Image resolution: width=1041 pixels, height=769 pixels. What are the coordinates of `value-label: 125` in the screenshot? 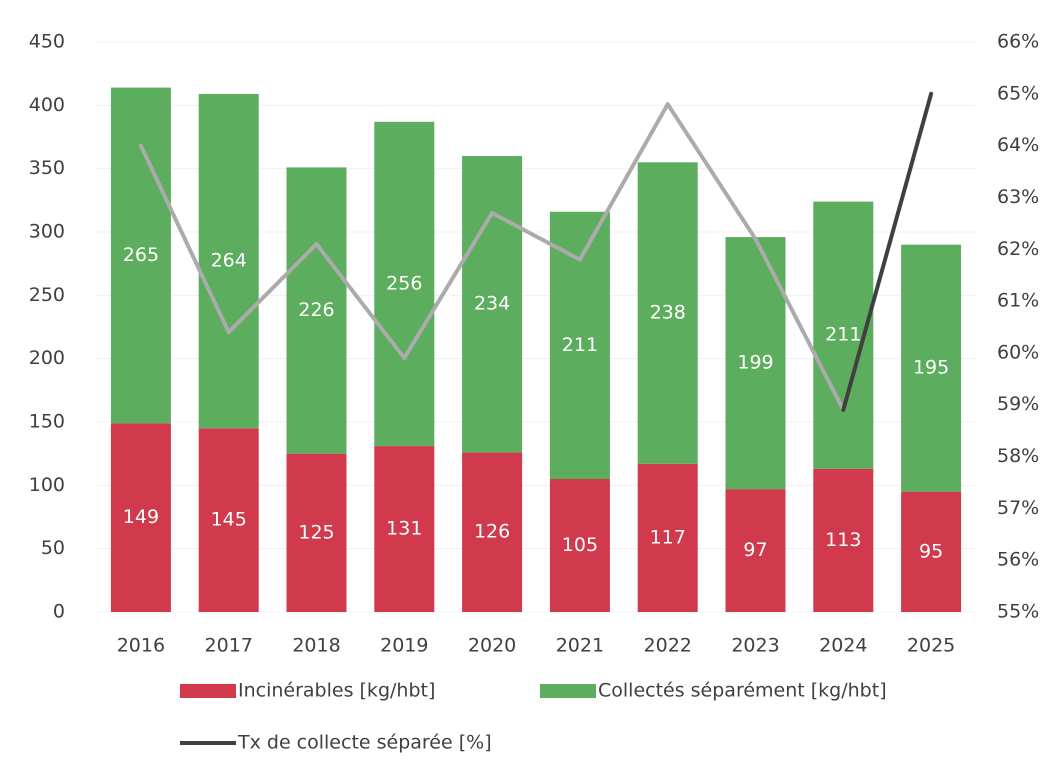 It's located at (316, 532).